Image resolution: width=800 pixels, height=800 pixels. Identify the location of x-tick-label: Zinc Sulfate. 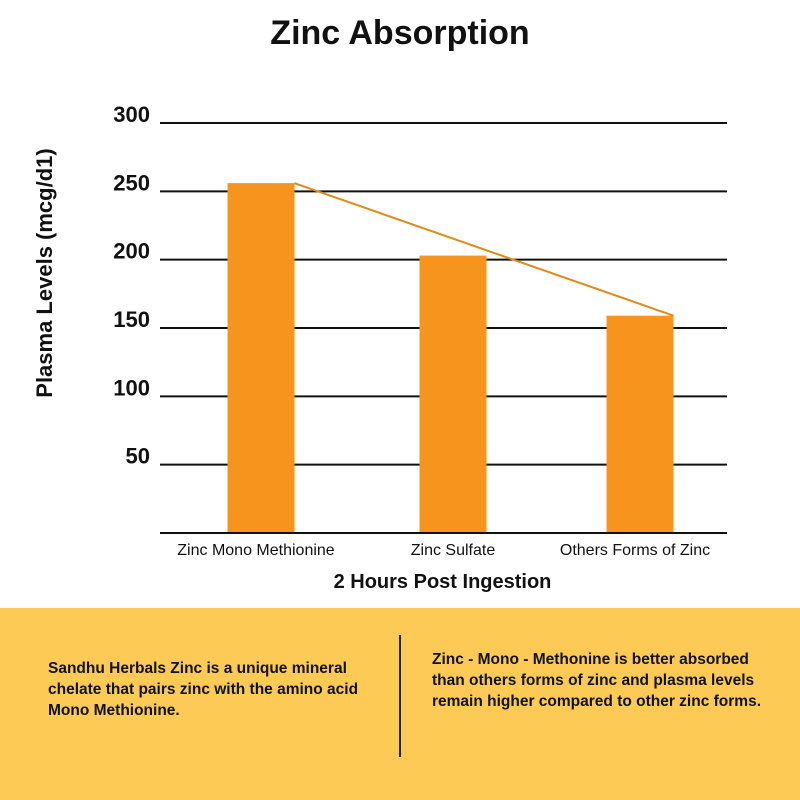
(453, 550).